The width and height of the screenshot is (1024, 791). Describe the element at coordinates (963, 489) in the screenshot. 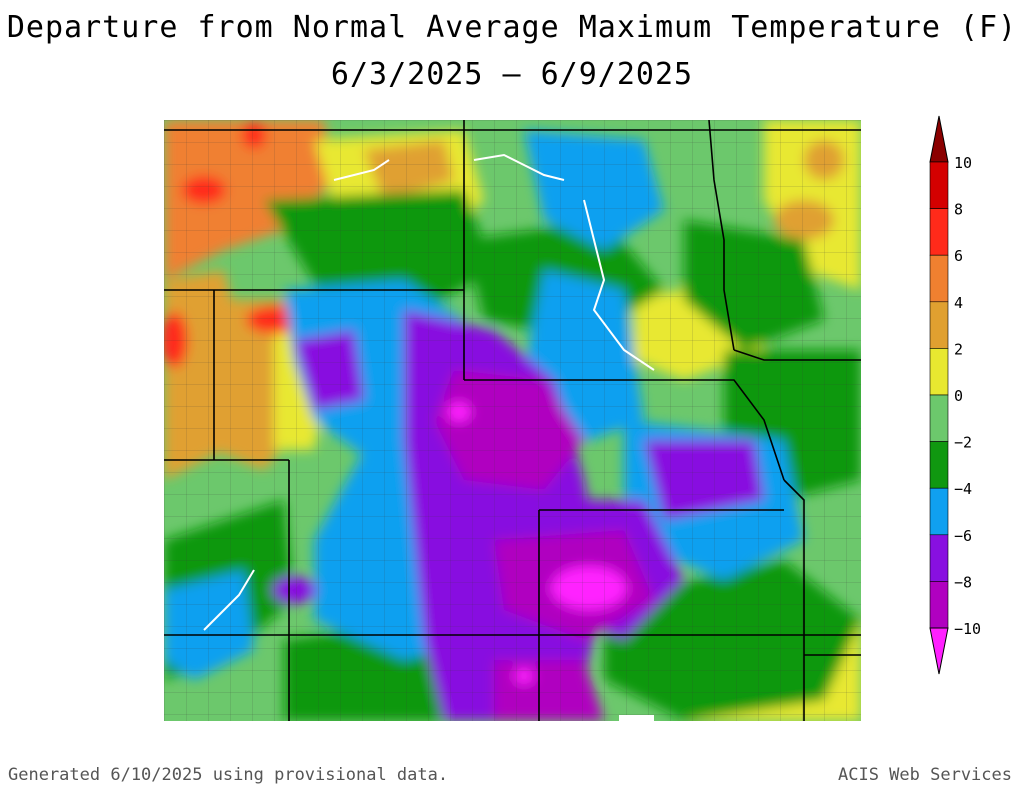

I see `legend-label: −4` at that location.